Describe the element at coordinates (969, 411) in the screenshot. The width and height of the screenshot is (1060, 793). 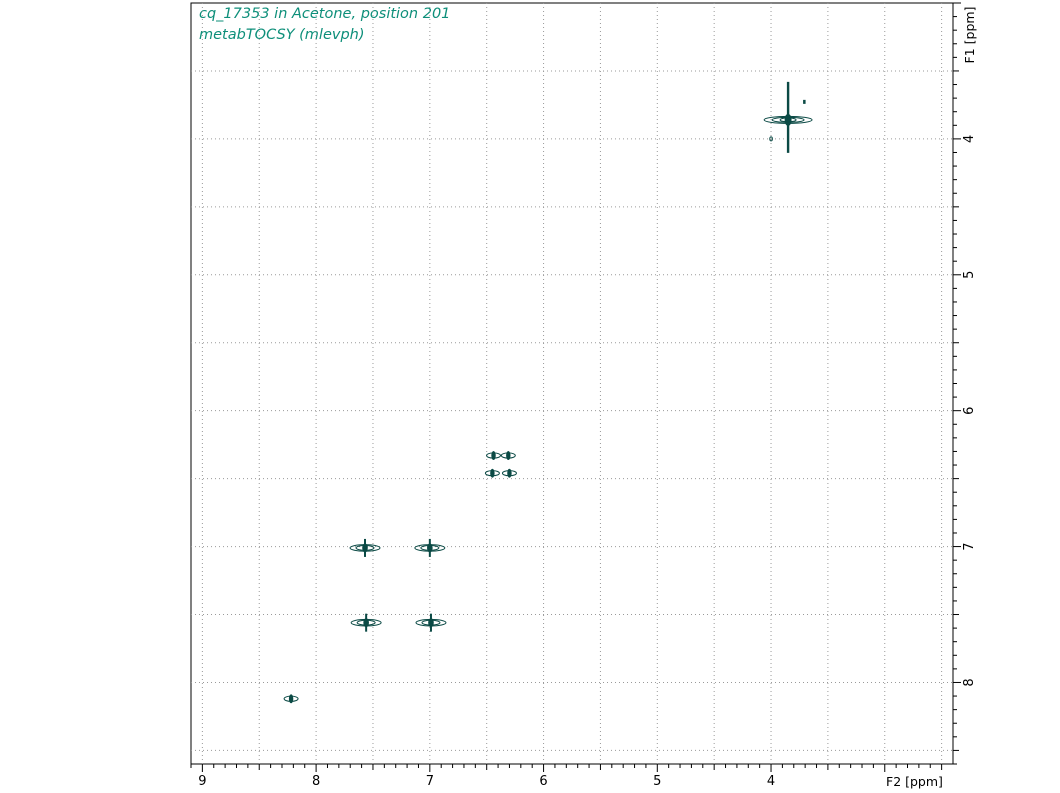
I see `y-tick-label: 6` at that location.